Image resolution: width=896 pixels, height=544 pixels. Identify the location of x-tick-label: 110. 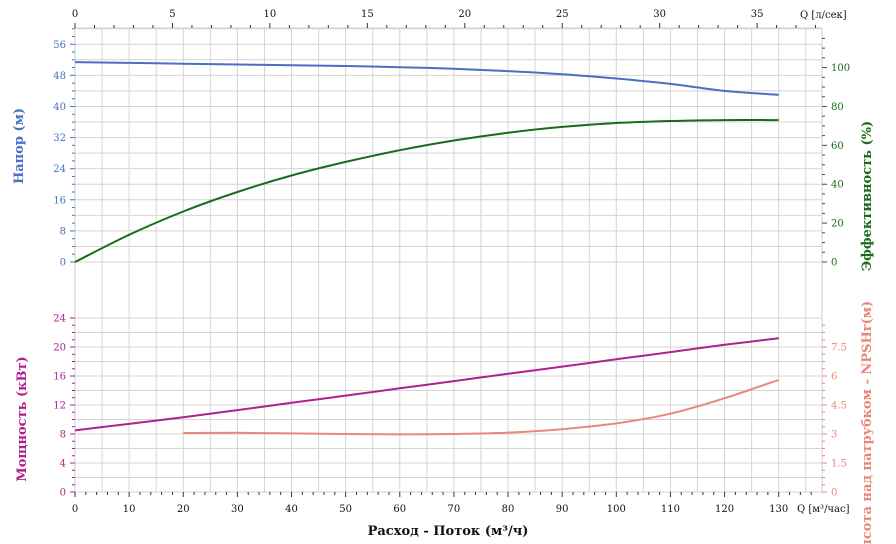
(670, 509).